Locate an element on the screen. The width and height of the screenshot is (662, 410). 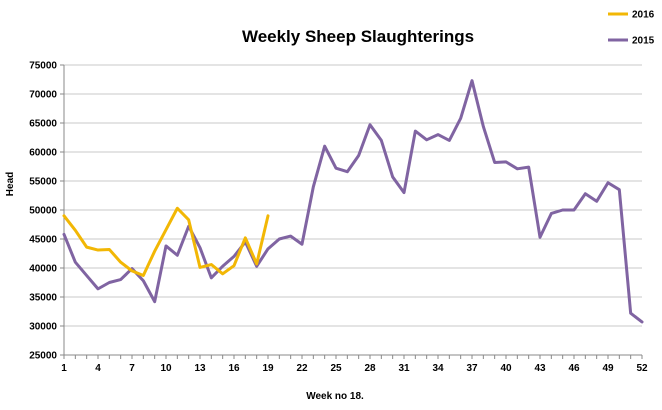
legend: 2016 2015 is located at coordinates (631, 28).